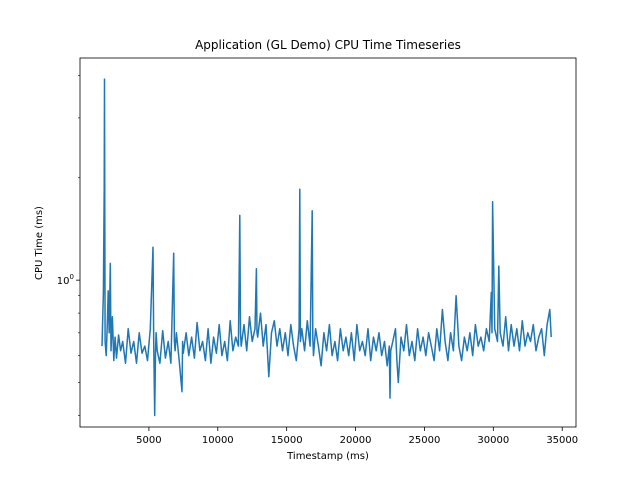 The height and width of the screenshot is (485, 640). I want to click on x-tick-label: 20000, so click(356, 440).